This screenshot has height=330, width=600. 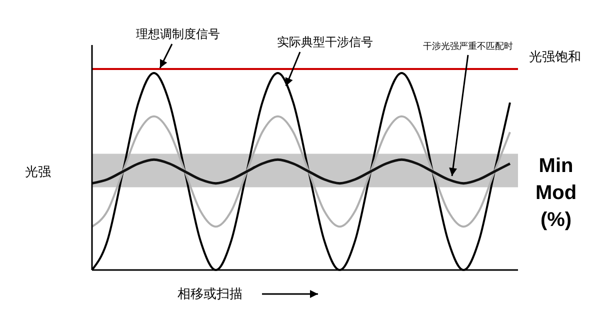 What do you see at coordinates (178, 34) in the screenshot?
I see `text: 理想调制度信号` at bounding box center [178, 34].